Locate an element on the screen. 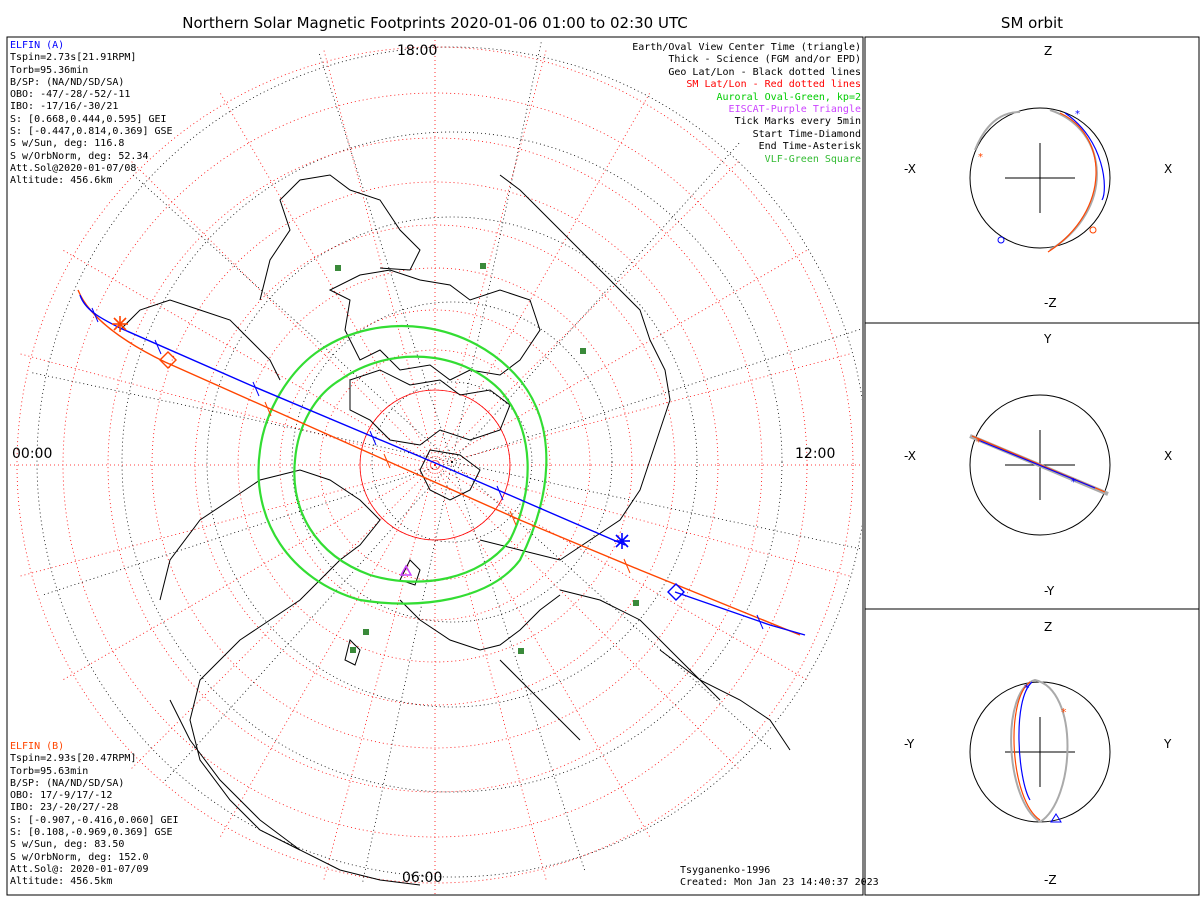  credits-model: Tsyganenko-1996 is located at coordinates (725, 870).